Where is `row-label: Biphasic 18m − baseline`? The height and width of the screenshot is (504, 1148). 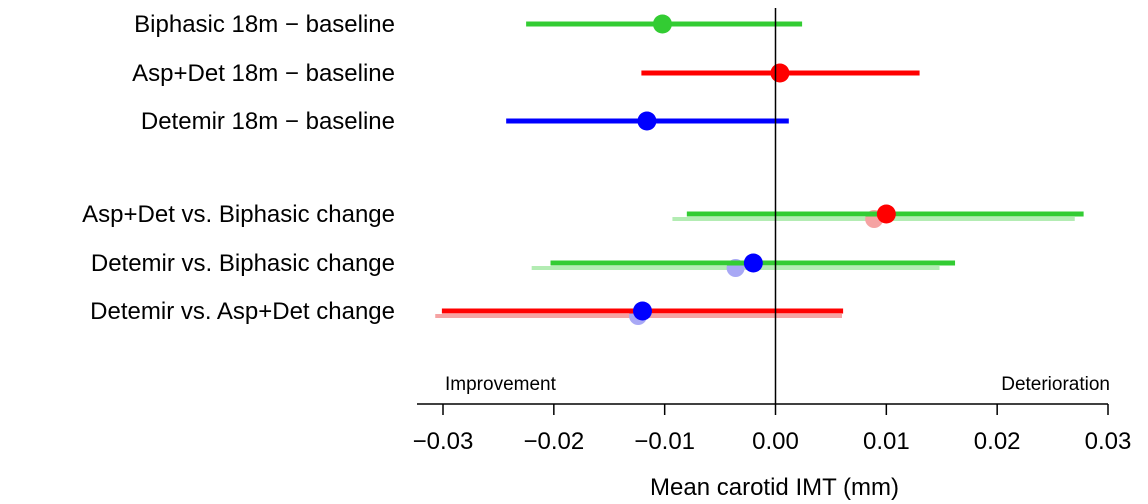 row-label: Biphasic 18m − baseline is located at coordinates (264, 24).